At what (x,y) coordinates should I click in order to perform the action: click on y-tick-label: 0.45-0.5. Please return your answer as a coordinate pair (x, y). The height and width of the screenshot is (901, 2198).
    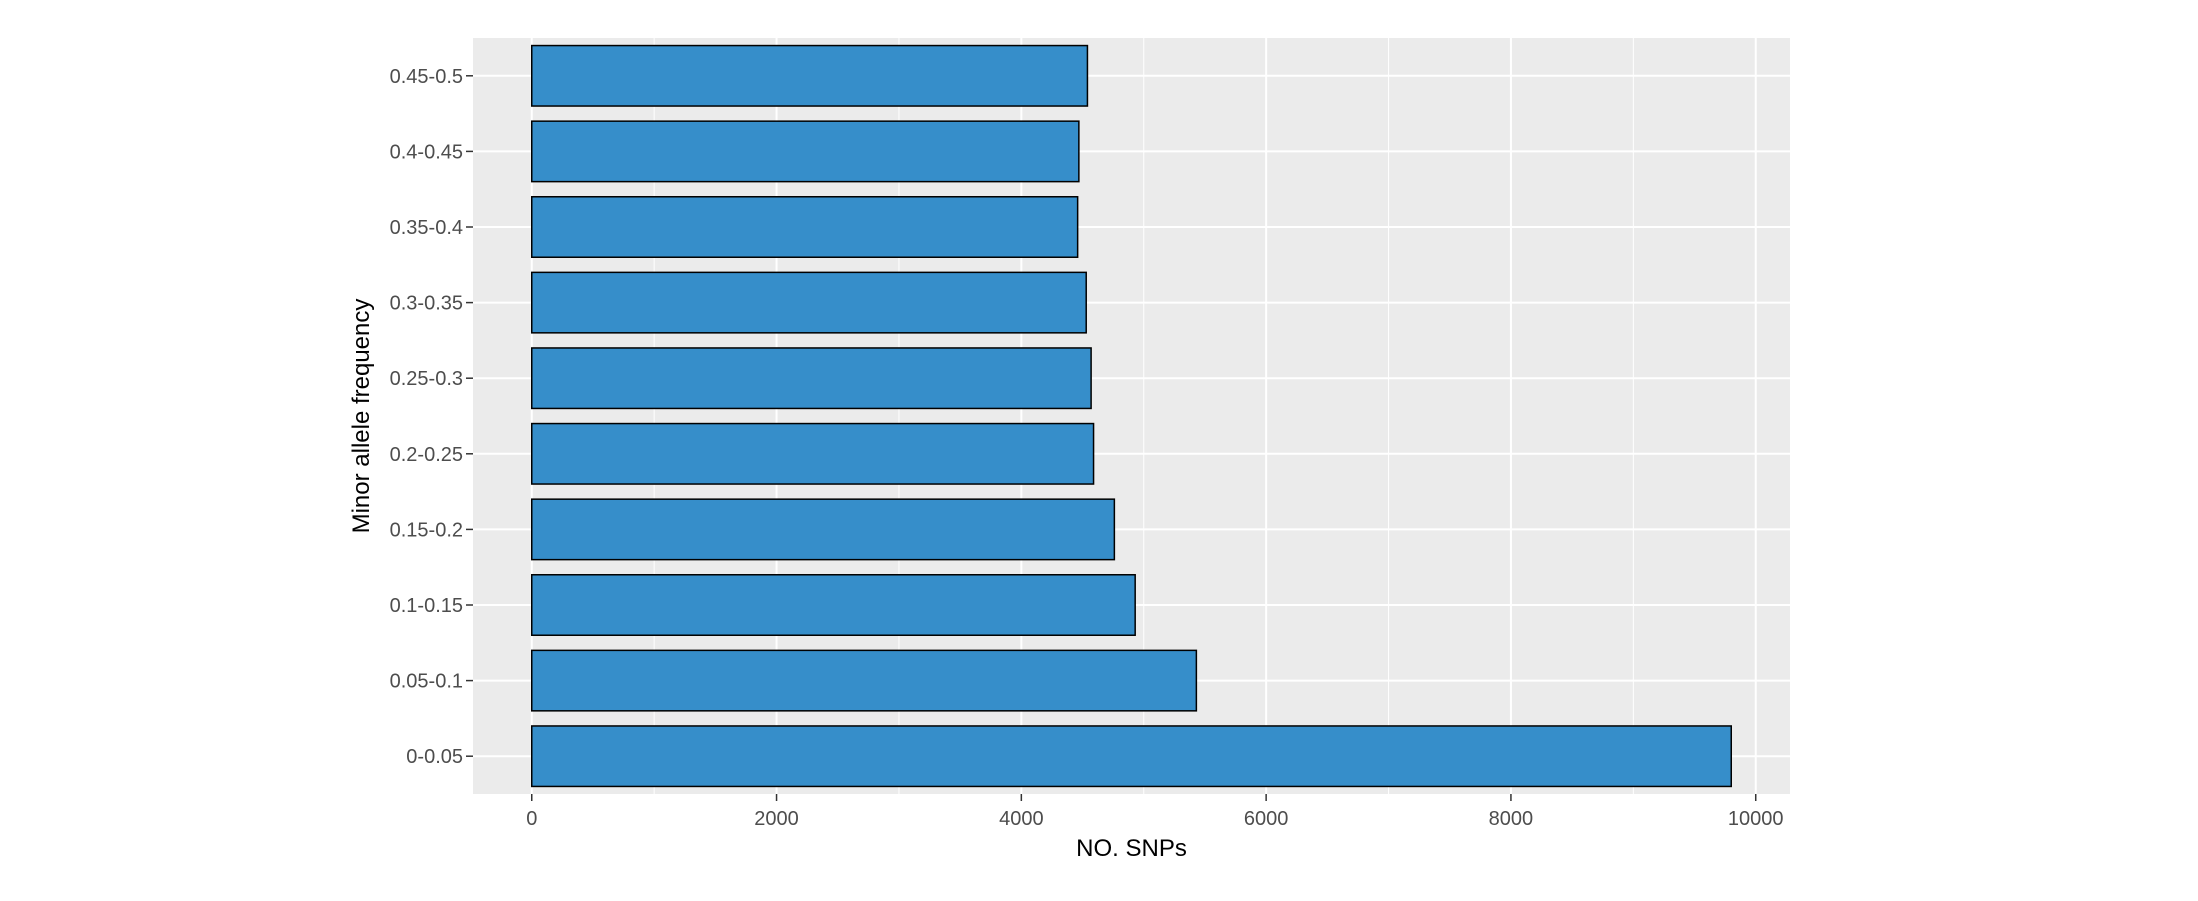
    Looking at the image, I should click on (426, 77).